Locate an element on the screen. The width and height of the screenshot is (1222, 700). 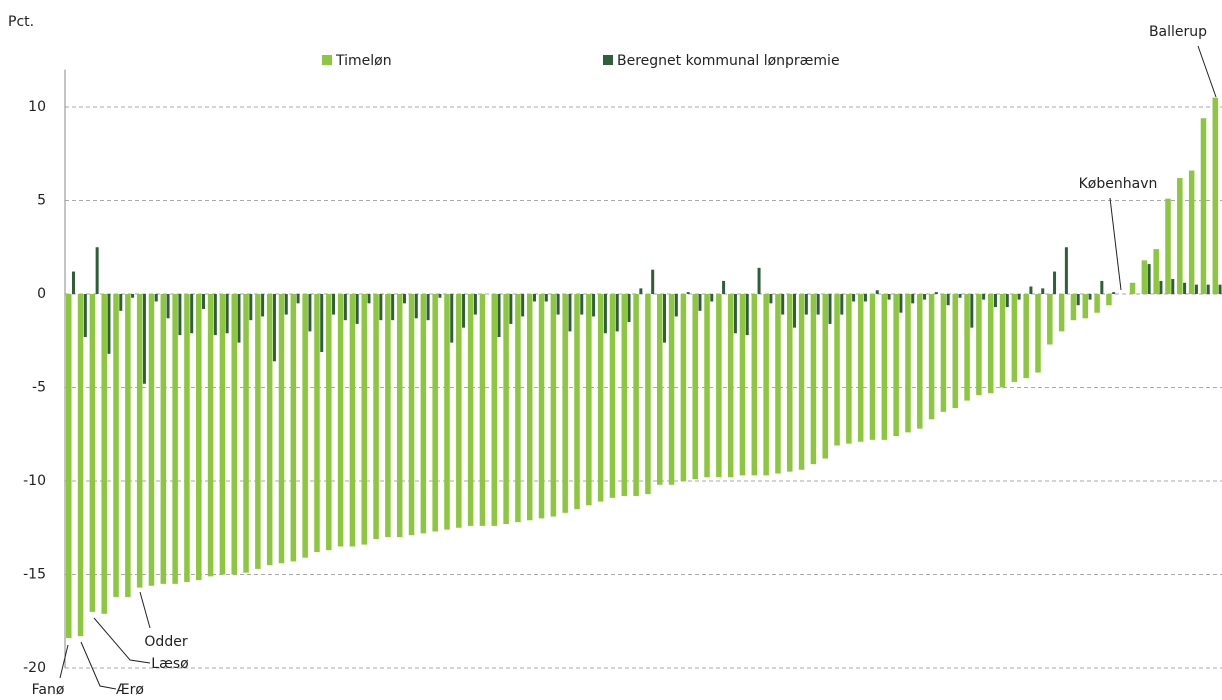
y-tick-label: -10 is located at coordinates (34, 481).